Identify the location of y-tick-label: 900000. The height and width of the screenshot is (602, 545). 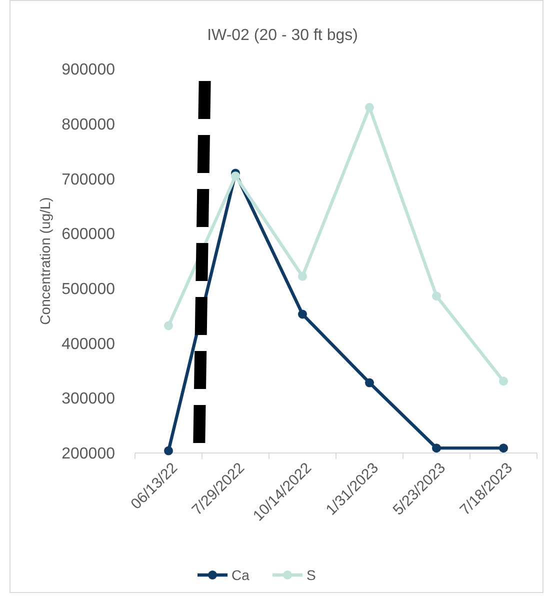
(89, 70).